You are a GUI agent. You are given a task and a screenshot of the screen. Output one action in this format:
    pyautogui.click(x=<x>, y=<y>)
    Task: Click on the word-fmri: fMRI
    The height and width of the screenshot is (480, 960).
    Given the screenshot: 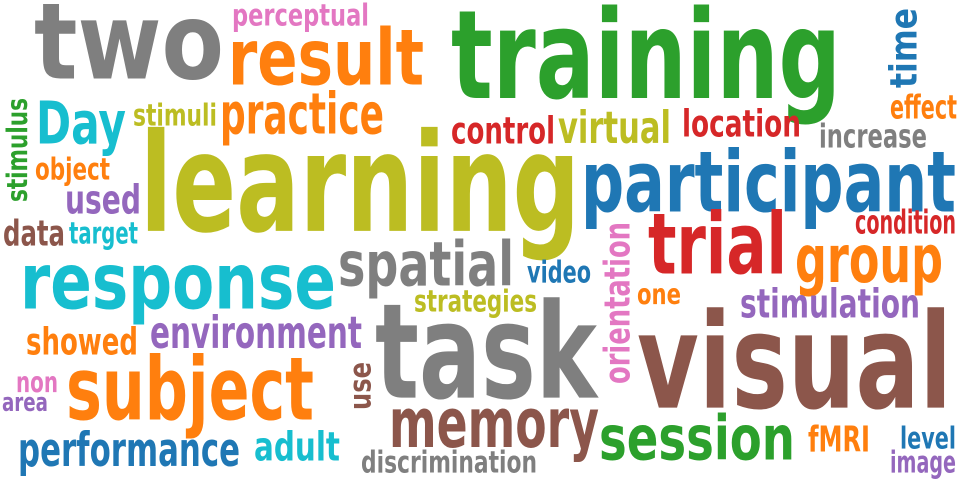 What is the action you would take?
    pyautogui.click(x=851, y=440)
    